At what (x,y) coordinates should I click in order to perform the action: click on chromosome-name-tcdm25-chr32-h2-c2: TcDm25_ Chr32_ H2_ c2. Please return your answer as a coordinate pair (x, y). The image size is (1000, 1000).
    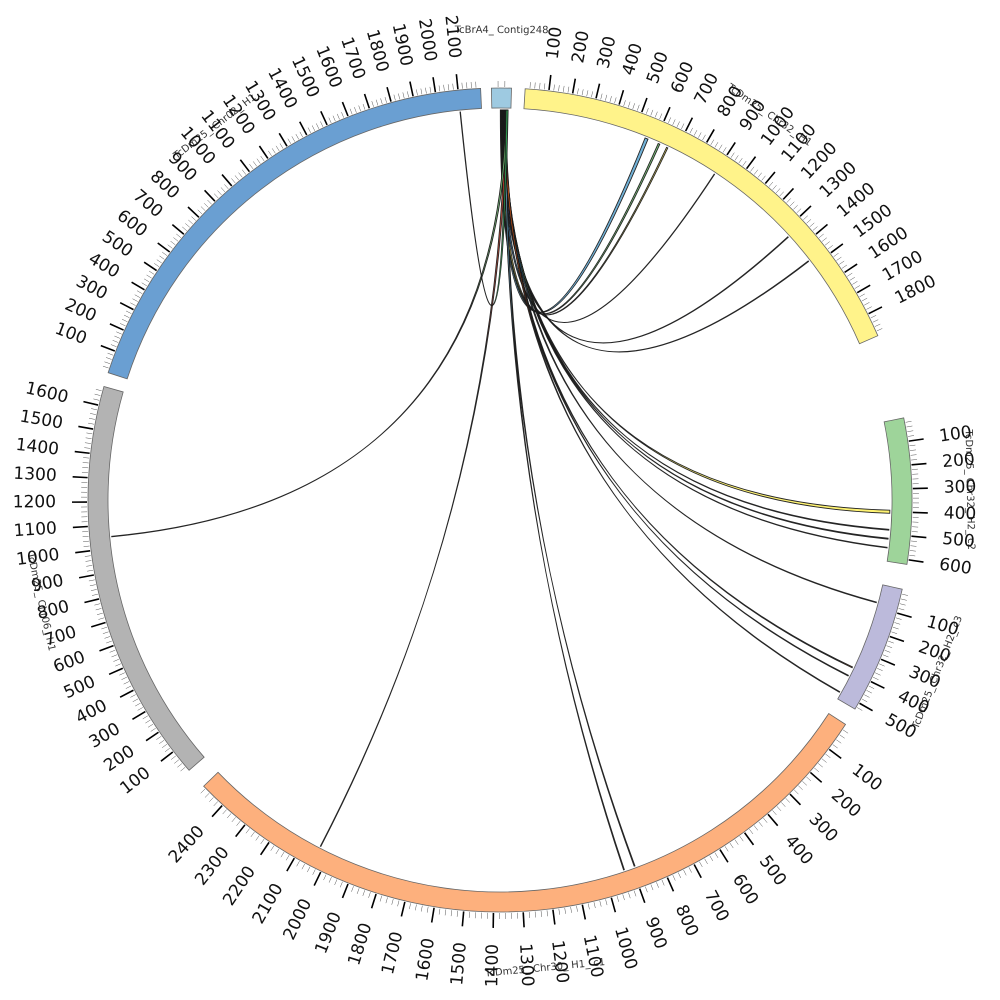
    Looking at the image, I should click on (970, 489).